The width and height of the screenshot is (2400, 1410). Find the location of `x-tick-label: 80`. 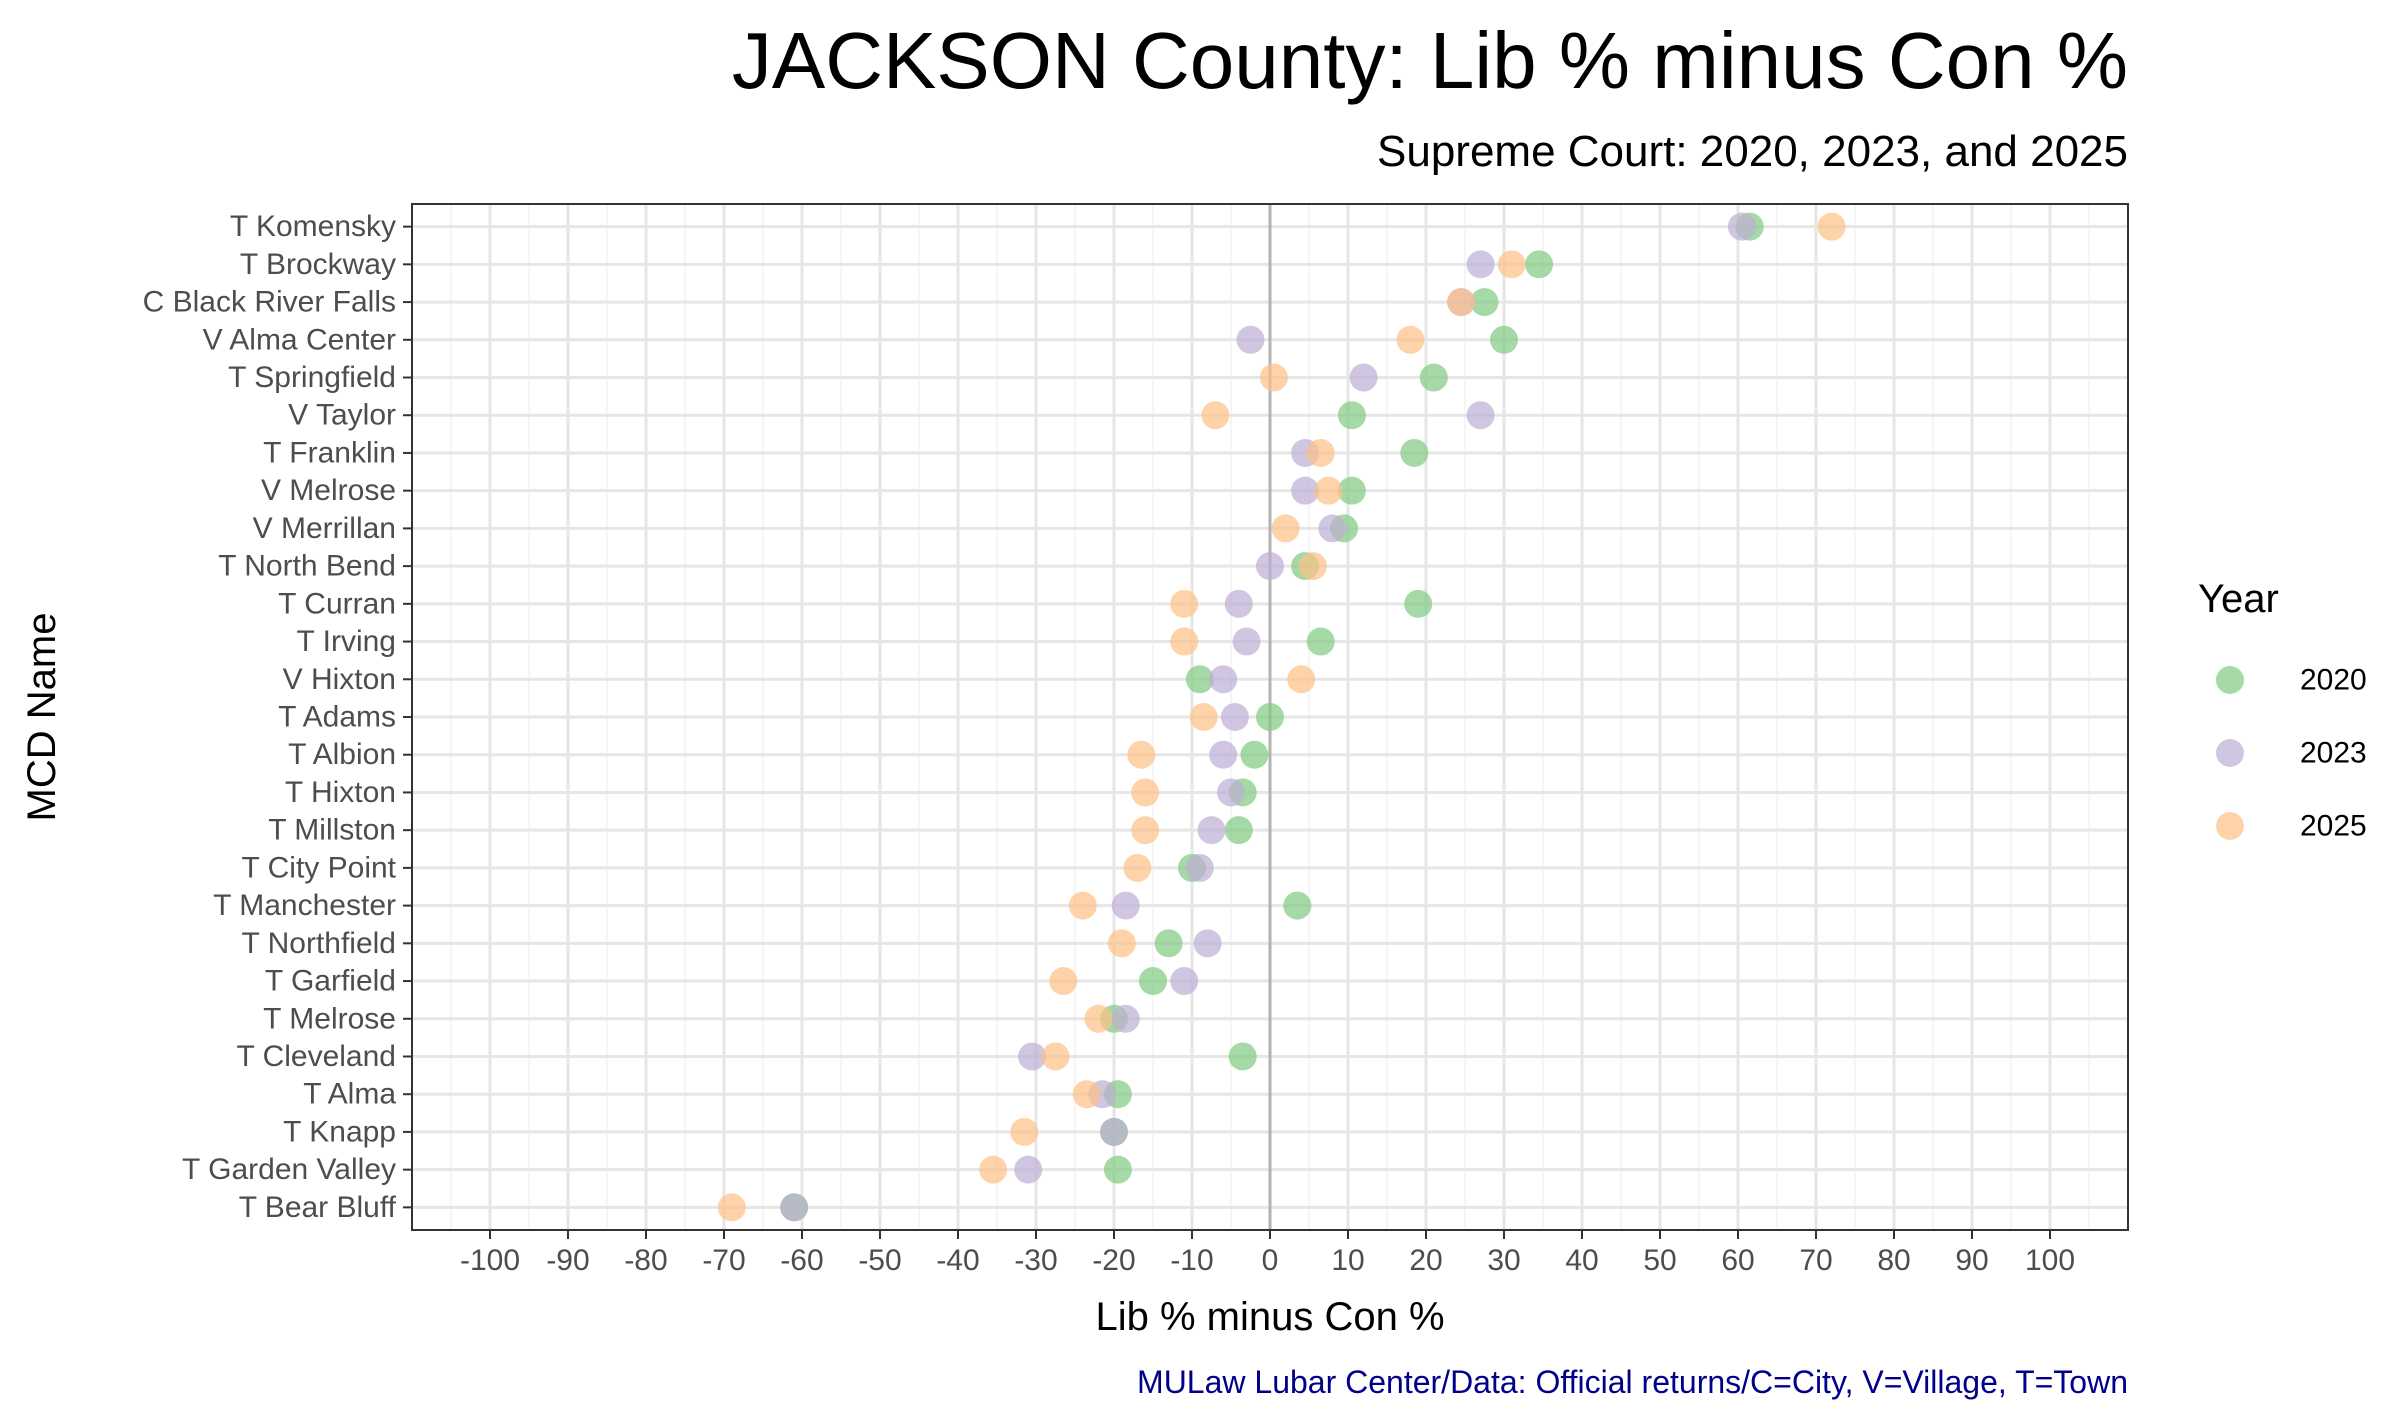

x-tick-label: 80 is located at coordinates (1893, 1260).